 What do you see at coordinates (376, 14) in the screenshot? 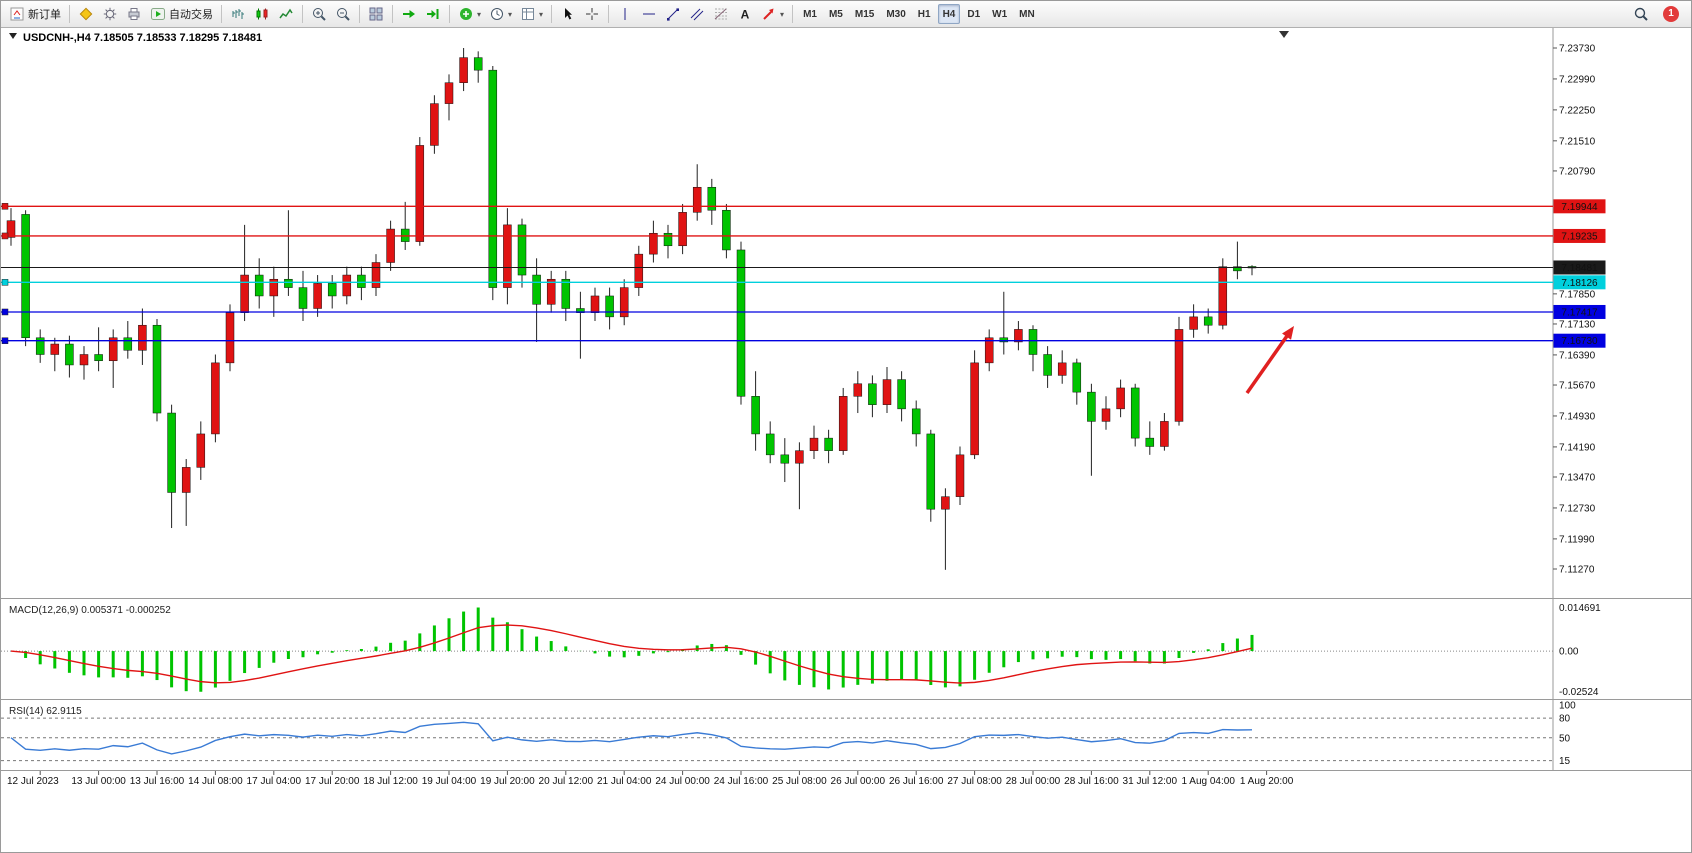
I see `tile-windows-button` at bounding box center [376, 14].